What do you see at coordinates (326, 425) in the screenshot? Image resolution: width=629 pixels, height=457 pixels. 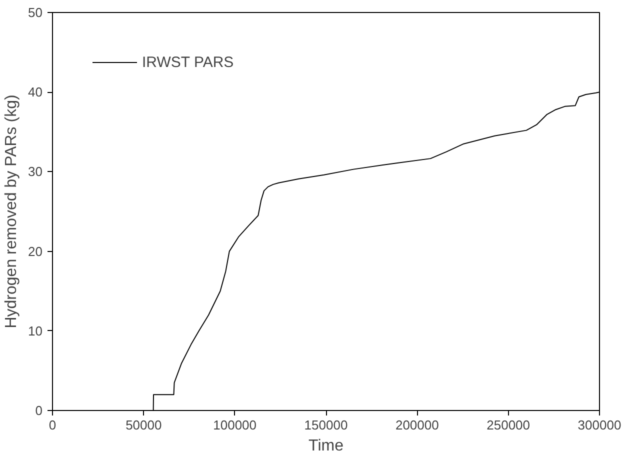 I see `x-tick-label: 150000` at bounding box center [326, 425].